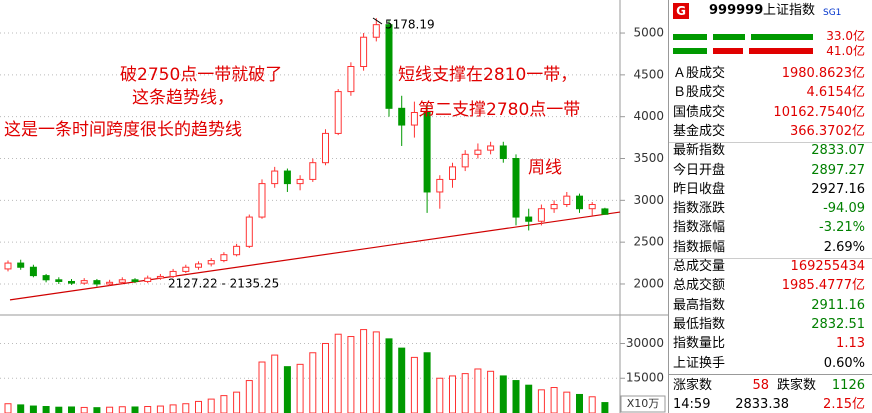 Image resolution: width=872 pixels, height=413 pixels. I want to click on tag: SG1, so click(832, 13).